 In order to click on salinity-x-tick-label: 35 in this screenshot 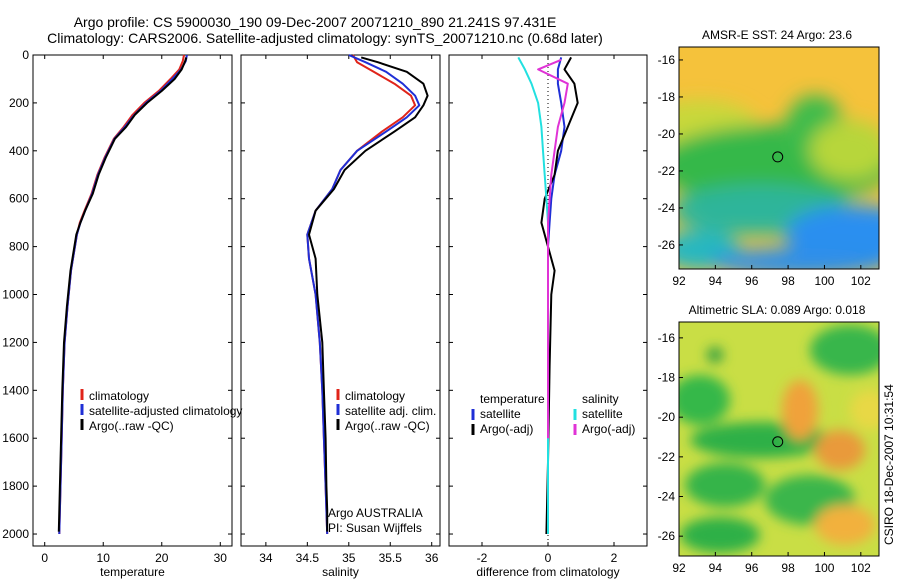, I will do `click(349, 558)`.